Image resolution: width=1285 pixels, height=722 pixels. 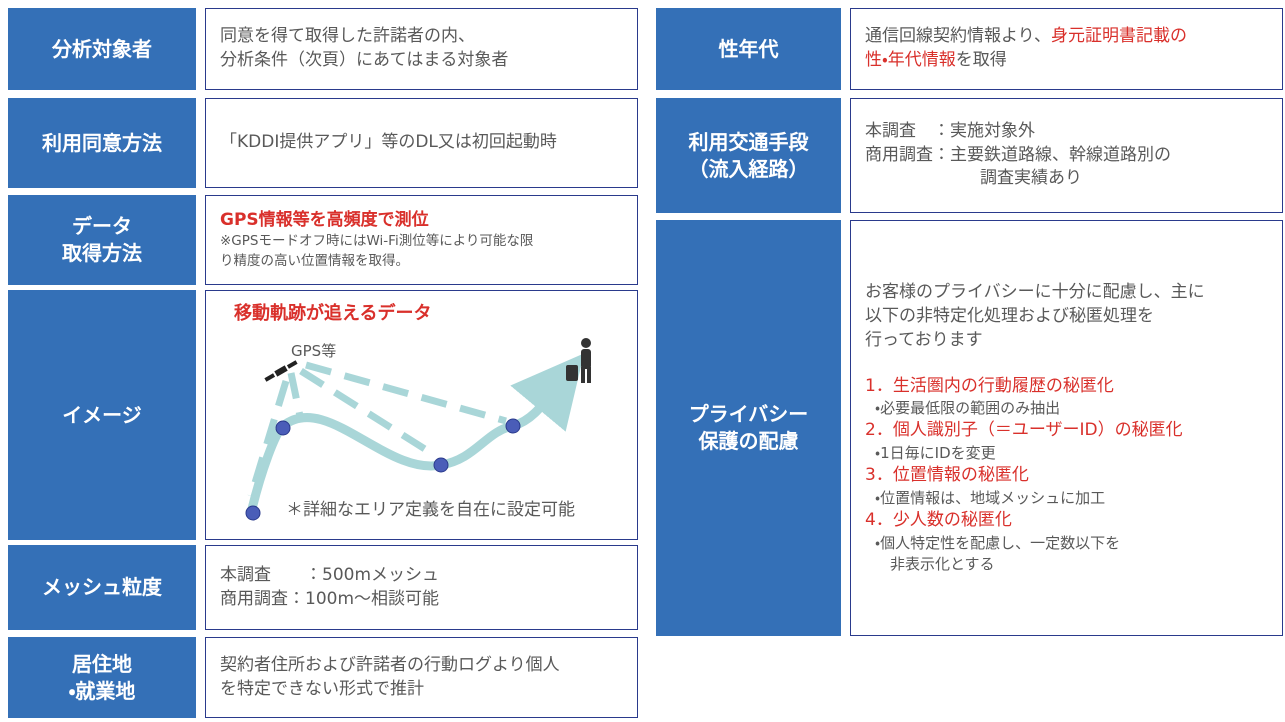 What do you see at coordinates (430, 510) in the screenshot?
I see `image-caption: ＊詳細なエリア定義を自在に設定可能` at bounding box center [430, 510].